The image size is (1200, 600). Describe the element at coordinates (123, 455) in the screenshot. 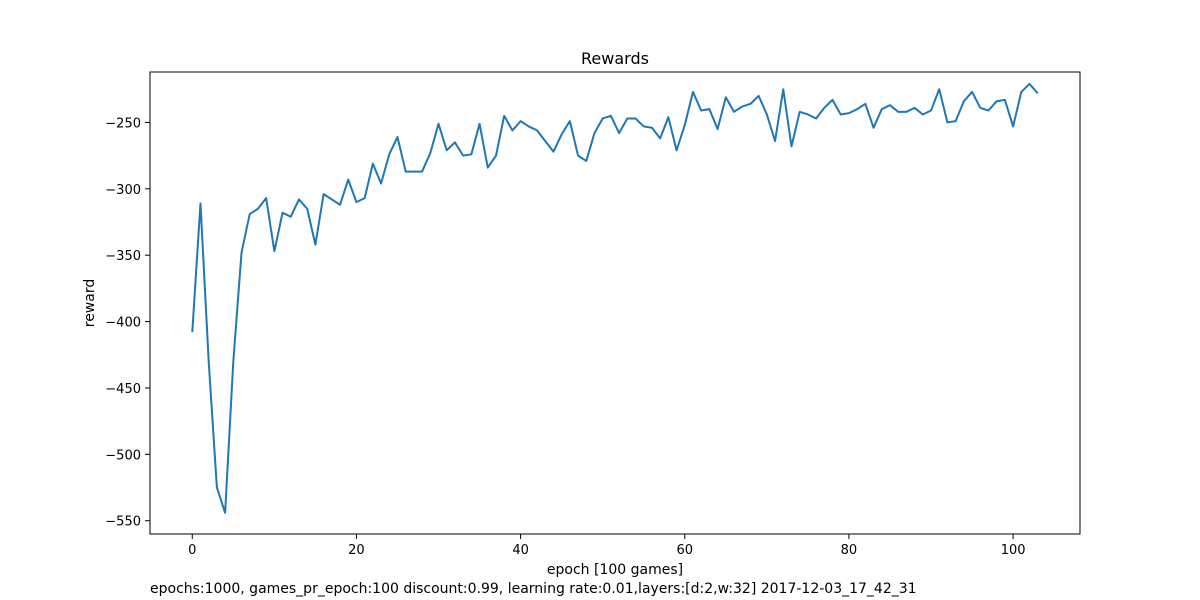

I see `y-tick-label: −500` at that location.